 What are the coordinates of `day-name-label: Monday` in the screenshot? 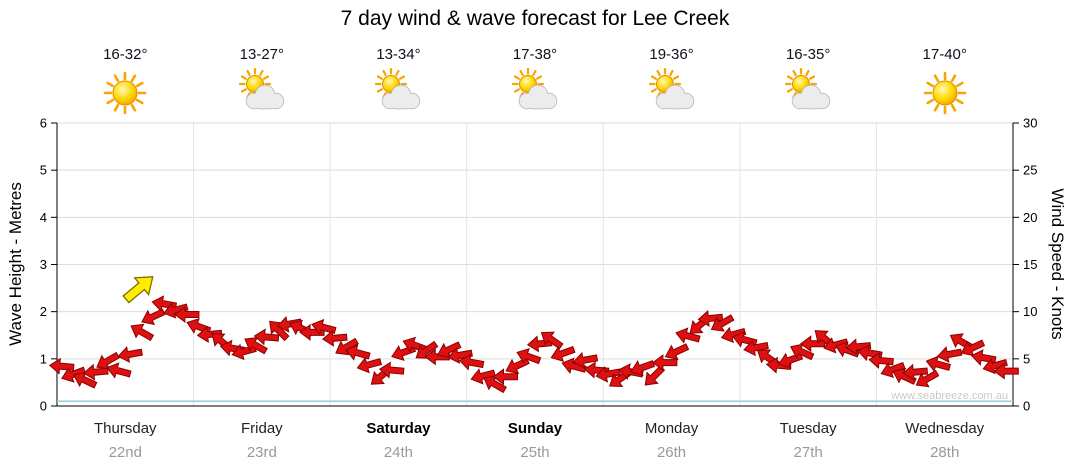 It's located at (671, 428).